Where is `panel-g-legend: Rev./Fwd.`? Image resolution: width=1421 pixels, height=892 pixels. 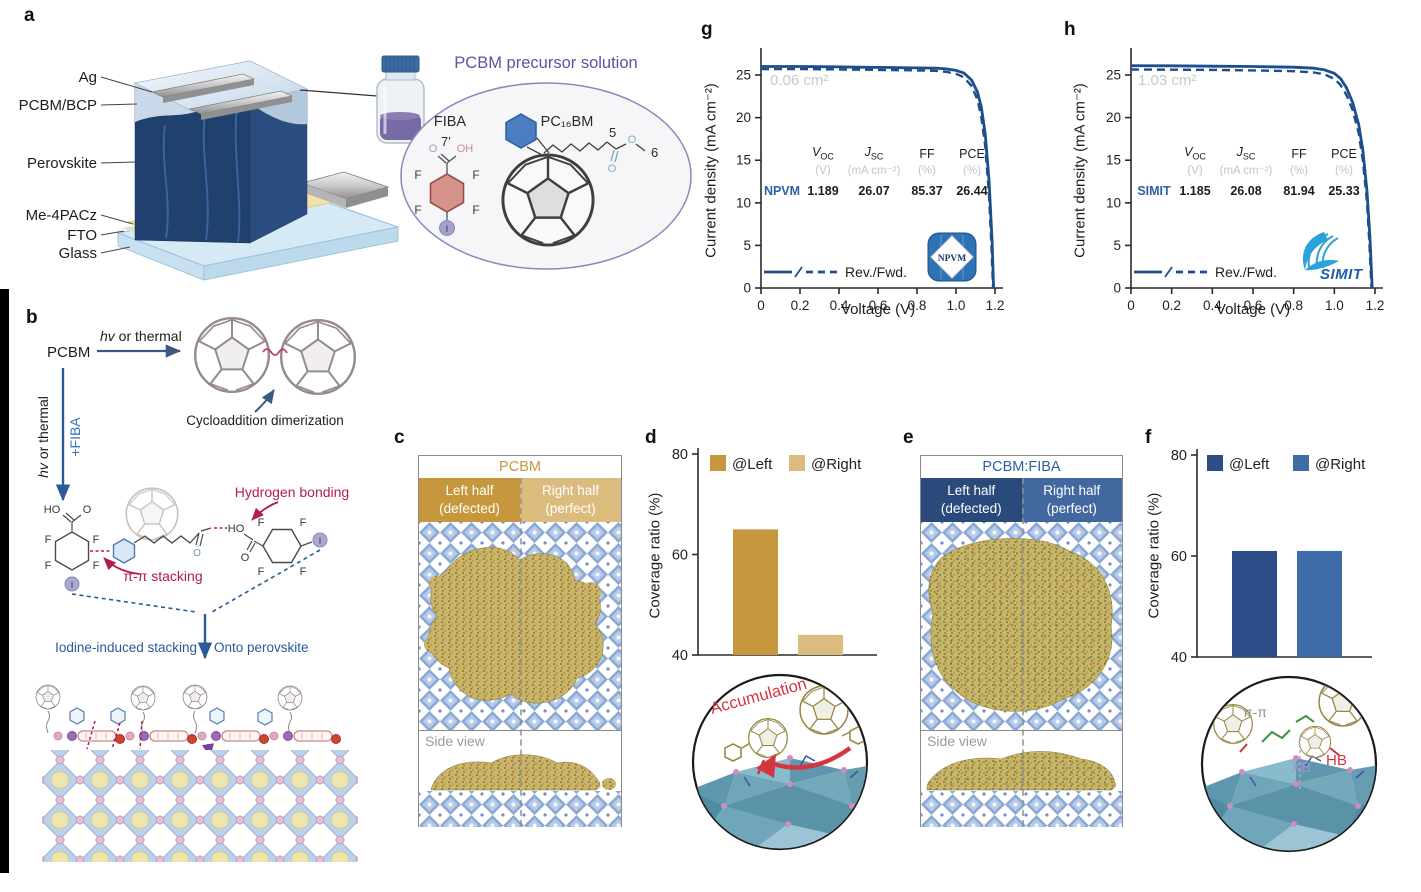
panel-g-legend: Rev./Fwd. is located at coordinates (834, 272).